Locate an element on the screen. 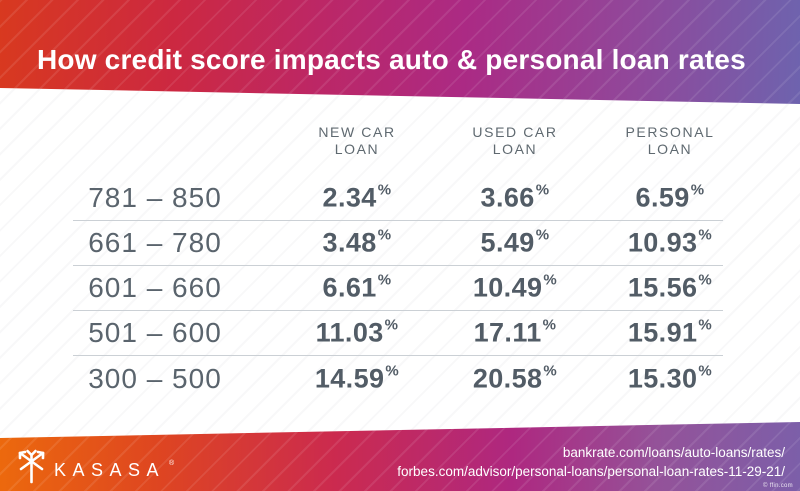  table-row: 300 – 500 14.59% 20.58% 15.30% is located at coordinates (398, 378).